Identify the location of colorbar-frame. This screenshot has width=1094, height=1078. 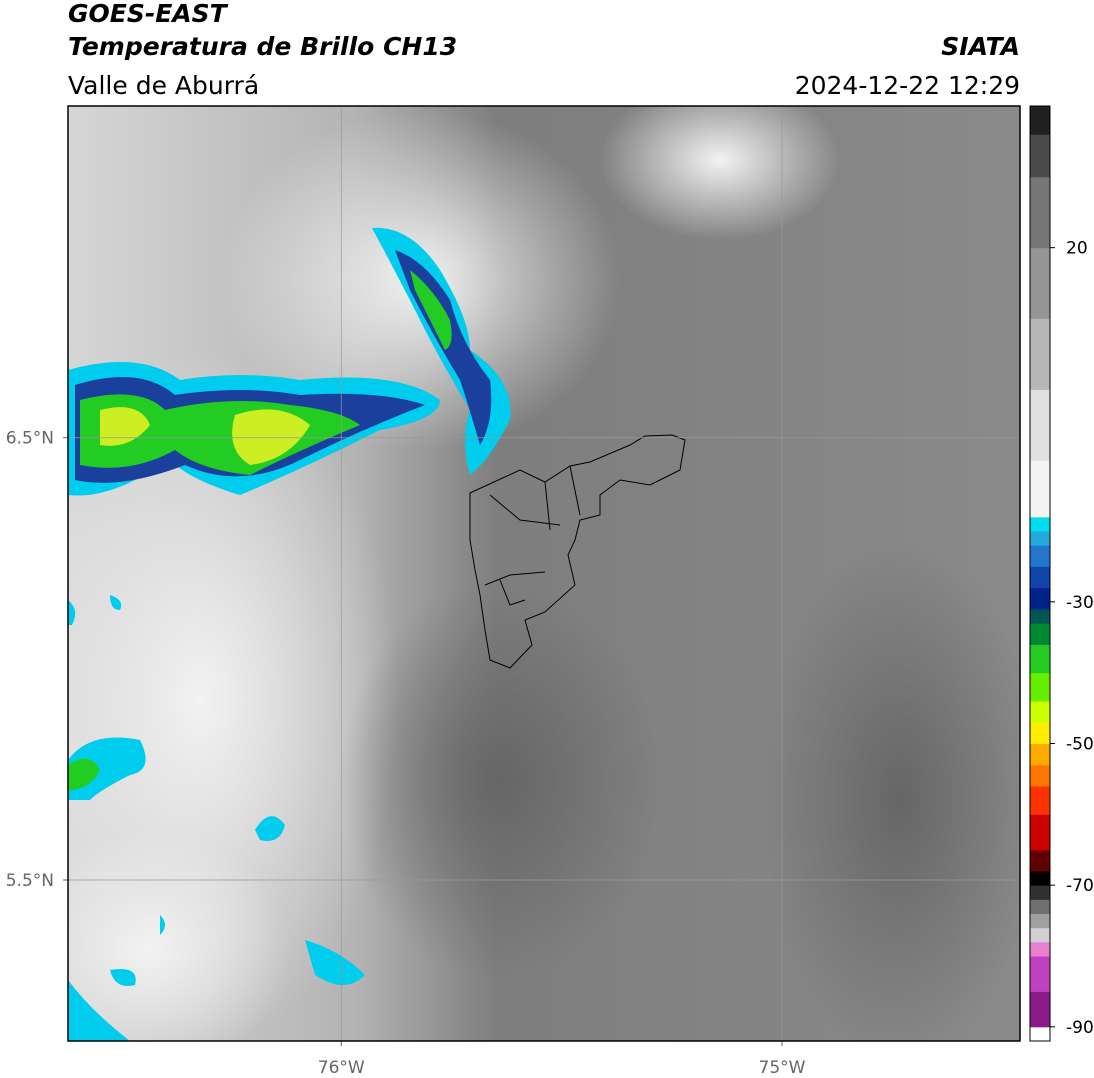
(1040, 573).